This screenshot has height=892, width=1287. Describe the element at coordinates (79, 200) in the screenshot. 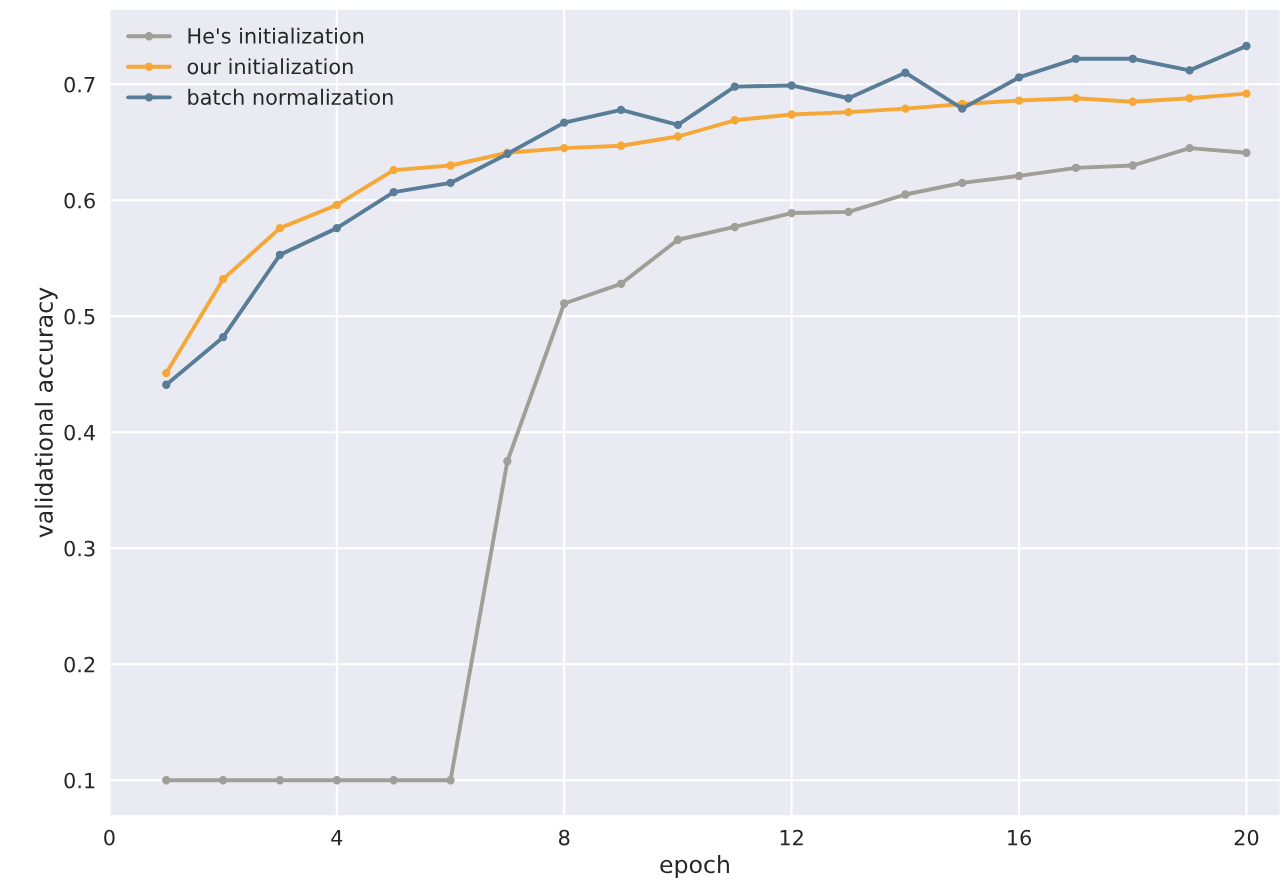

I see `y-tick-label: 0.6` at that location.